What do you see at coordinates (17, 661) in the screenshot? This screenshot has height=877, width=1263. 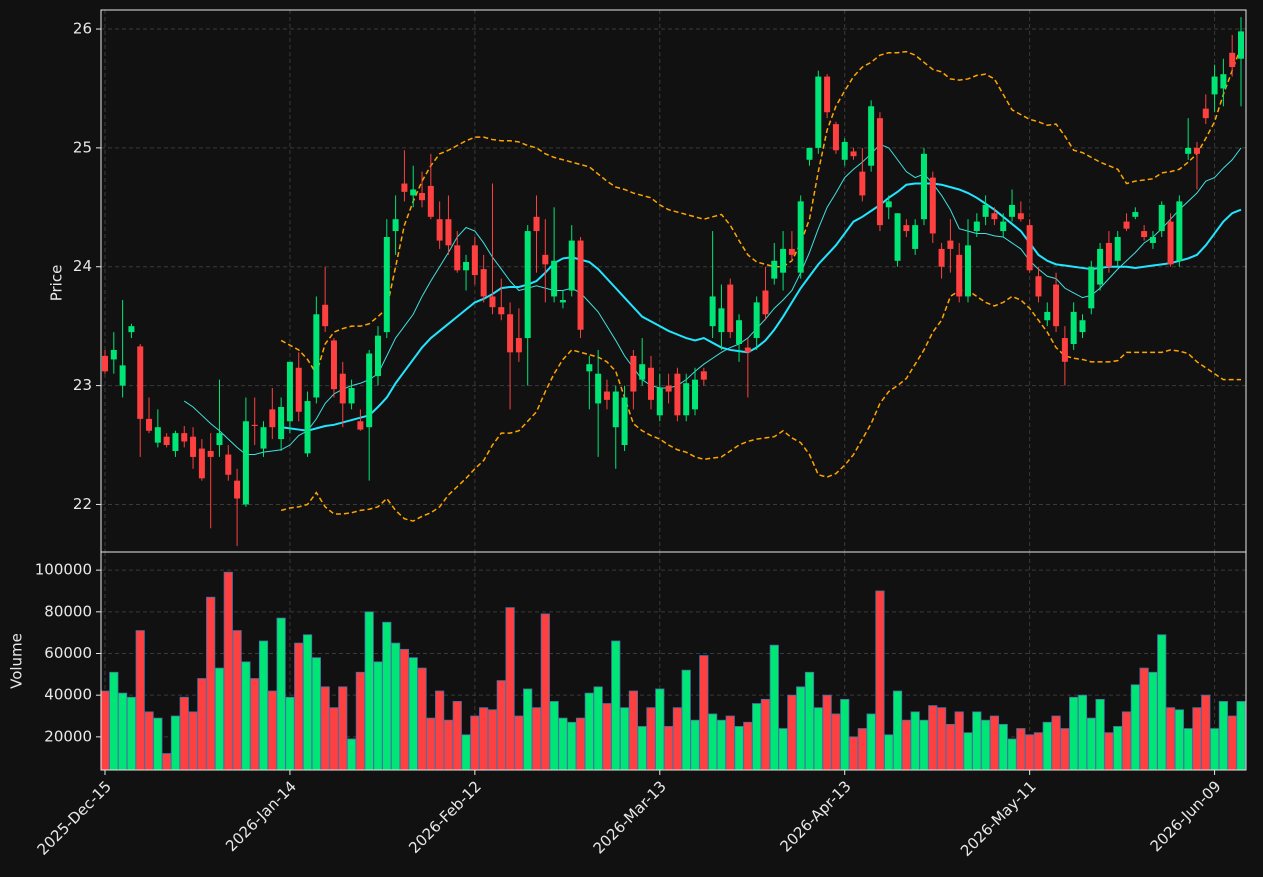 I see `y-axis-label: Volume` at bounding box center [17, 661].